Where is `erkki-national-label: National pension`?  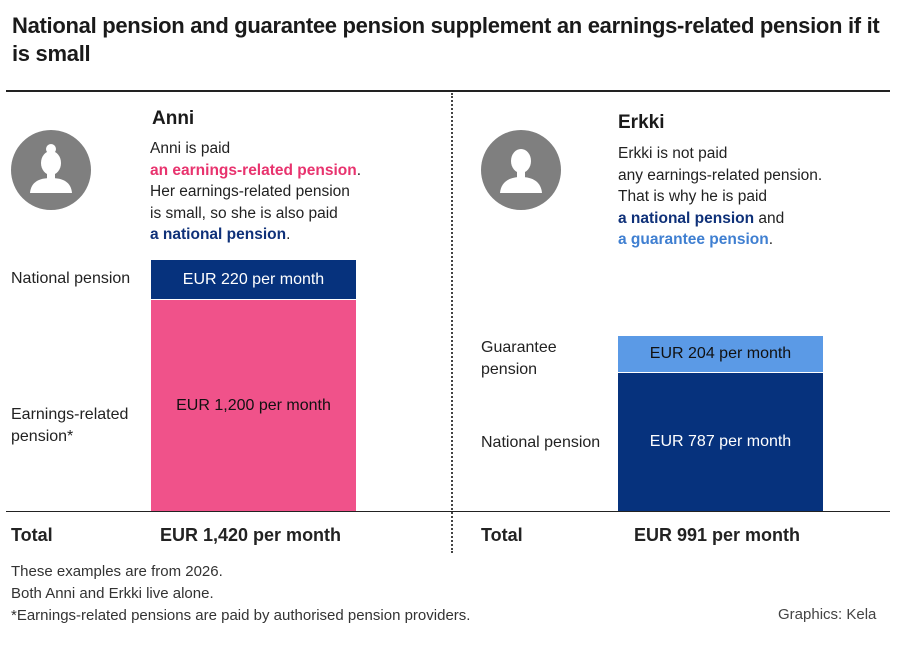
erkki-national-label: National pension is located at coordinates (541, 442).